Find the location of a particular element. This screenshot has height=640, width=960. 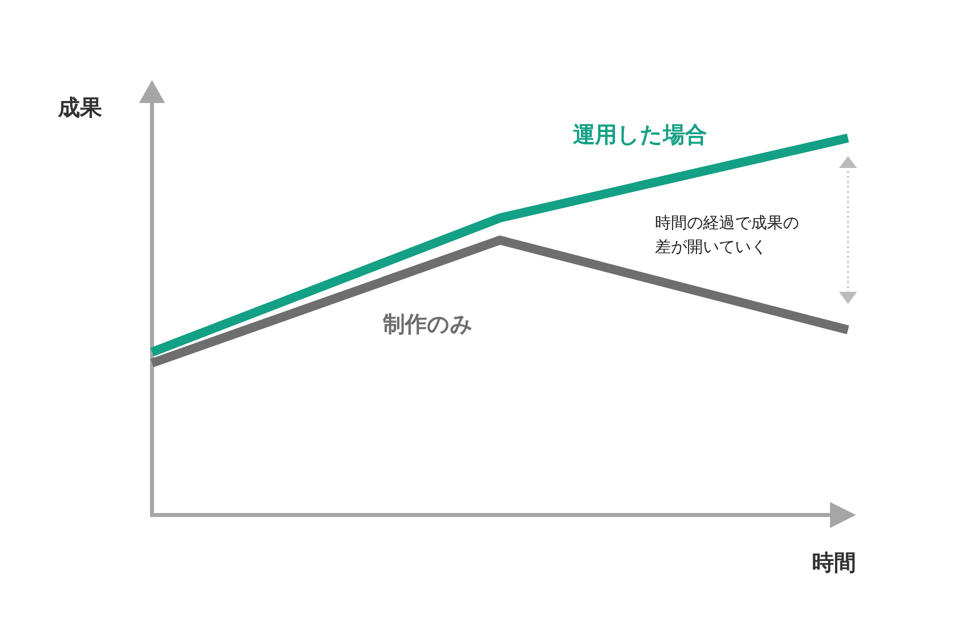

x-axis-title: 時間 is located at coordinates (834, 563).